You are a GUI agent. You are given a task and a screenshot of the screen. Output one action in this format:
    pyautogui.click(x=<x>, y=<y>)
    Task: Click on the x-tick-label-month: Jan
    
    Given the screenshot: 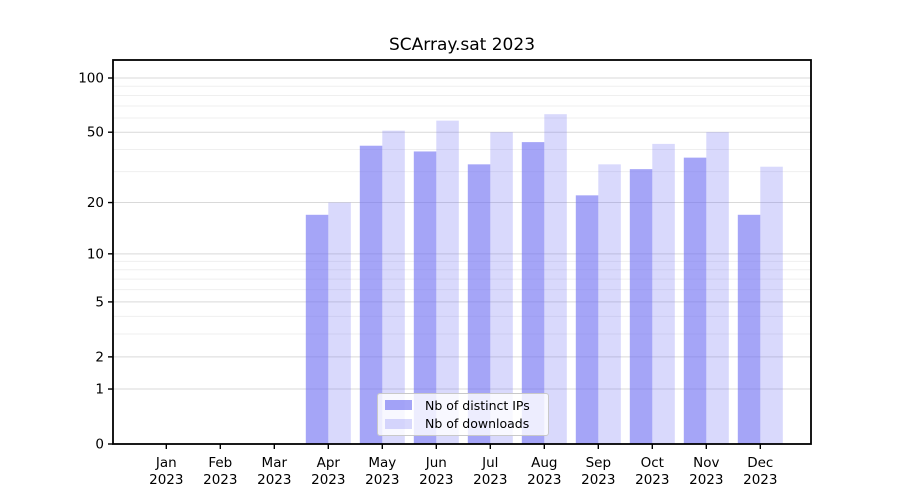 What is the action you would take?
    pyautogui.click(x=166, y=463)
    